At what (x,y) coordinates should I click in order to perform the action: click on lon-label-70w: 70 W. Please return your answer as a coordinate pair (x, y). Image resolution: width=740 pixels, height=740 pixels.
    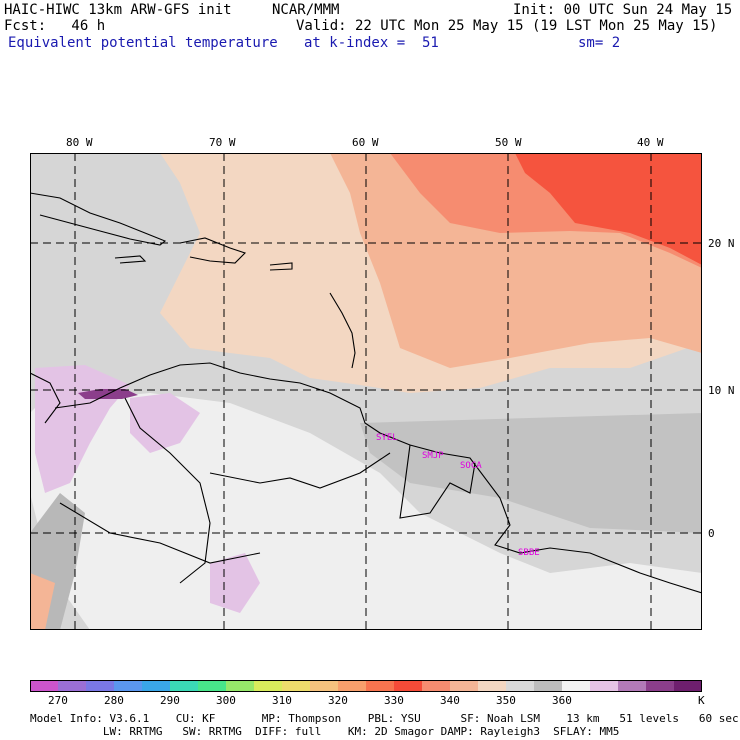
    Looking at the image, I should click on (222, 142).